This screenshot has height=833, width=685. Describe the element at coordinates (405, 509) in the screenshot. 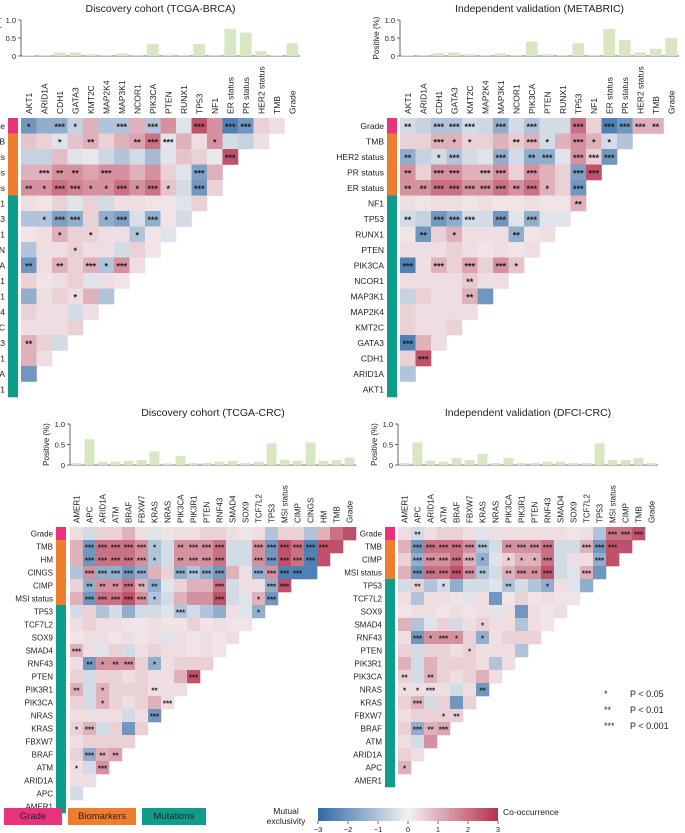

I see `column-label: AMER1` at that location.